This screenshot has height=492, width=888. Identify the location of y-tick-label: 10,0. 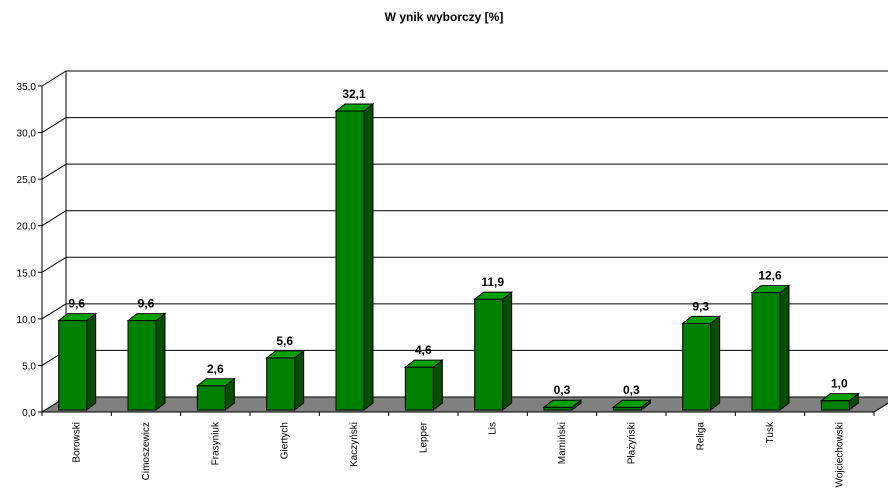
(27, 320).